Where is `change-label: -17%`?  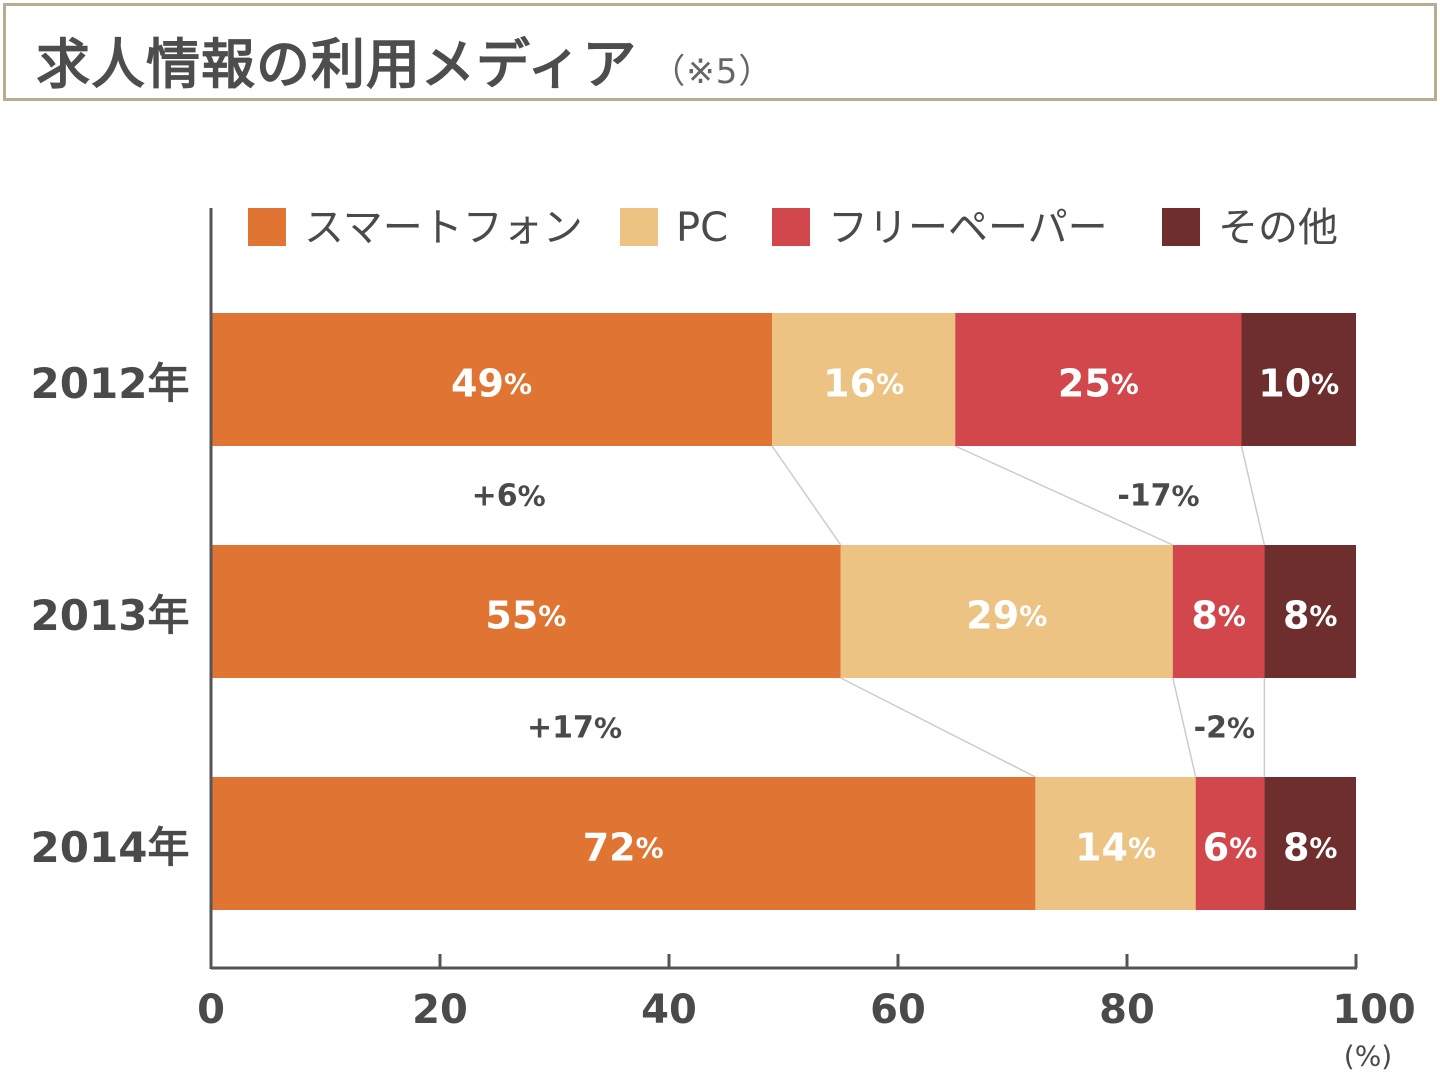 change-label: -17% is located at coordinates (1158, 495).